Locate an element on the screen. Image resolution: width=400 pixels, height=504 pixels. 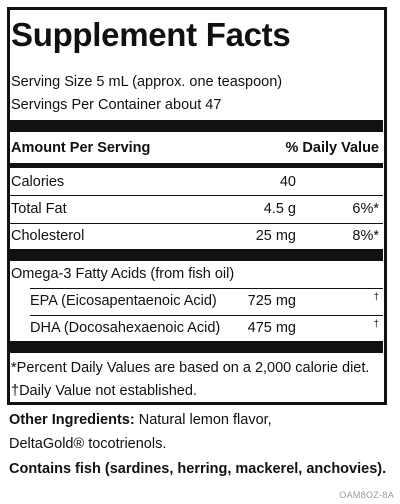
calories-label: Calories is located at coordinates (38, 182).